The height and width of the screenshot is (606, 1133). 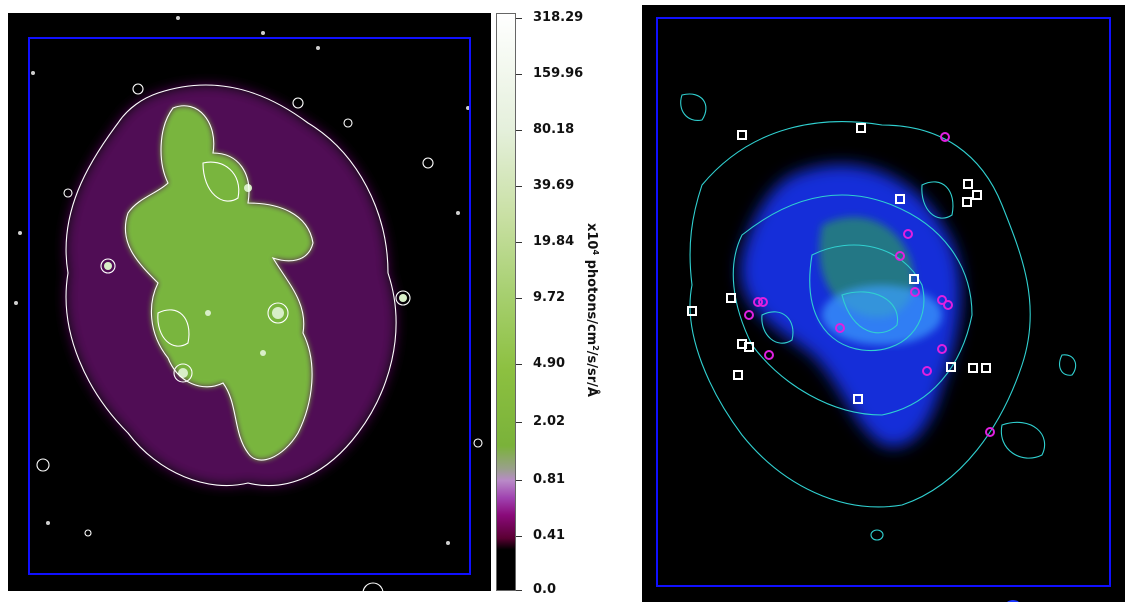 I want to click on unit-prefix: x10, so click(x=591, y=236).